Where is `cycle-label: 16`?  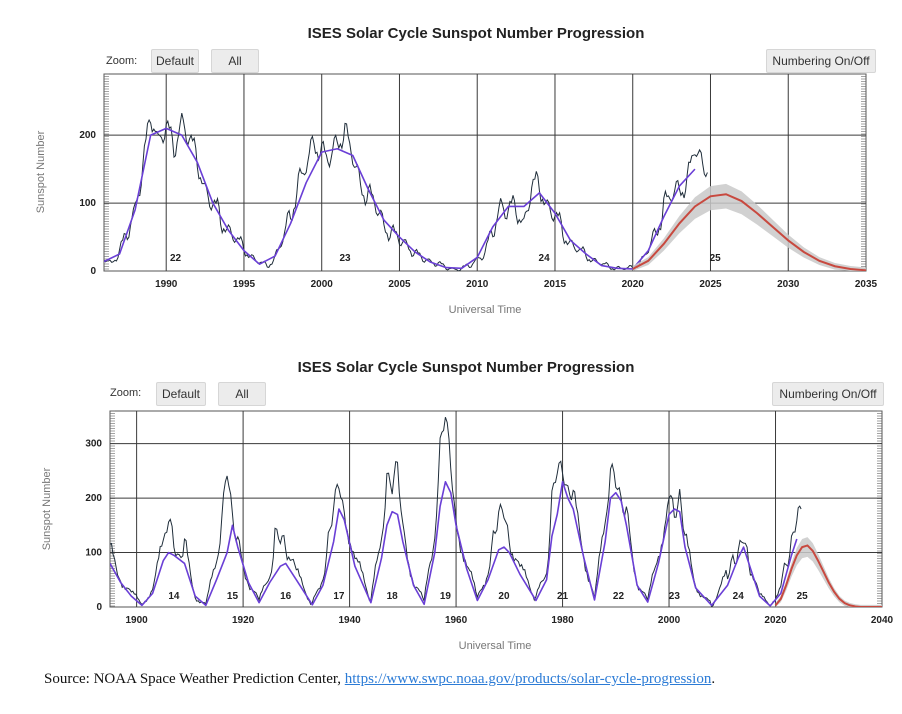 cycle-label: 16 is located at coordinates (286, 596).